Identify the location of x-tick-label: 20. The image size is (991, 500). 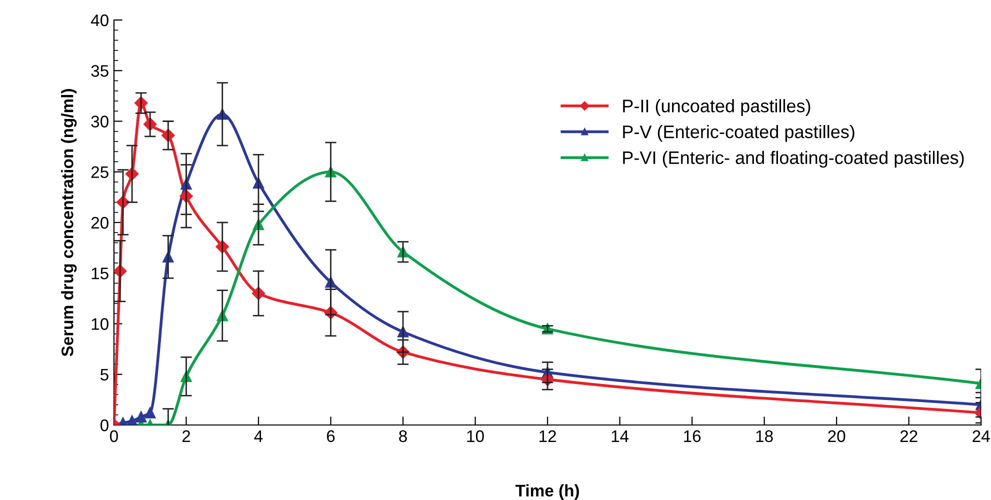
(837, 436).